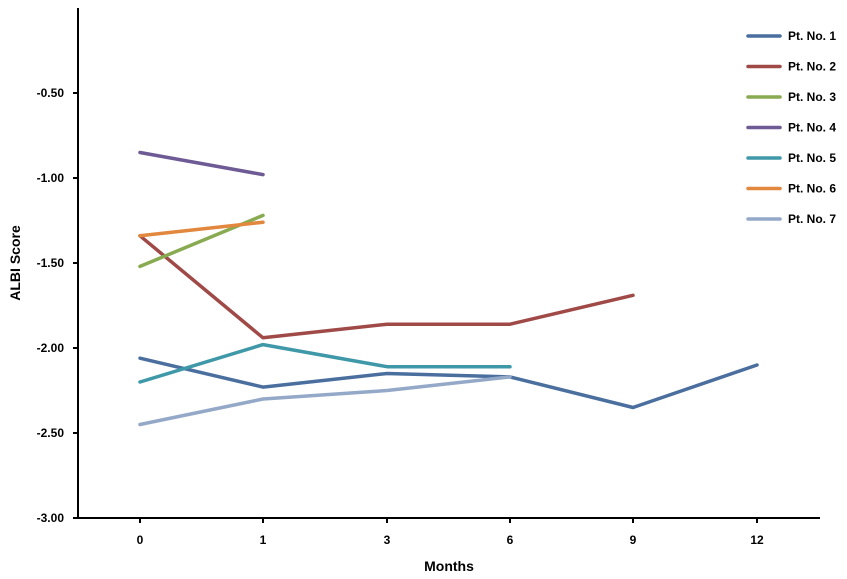 The height and width of the screenshot is (579, 847). I want to click on x-tick-label: 12, so click(757, 540).